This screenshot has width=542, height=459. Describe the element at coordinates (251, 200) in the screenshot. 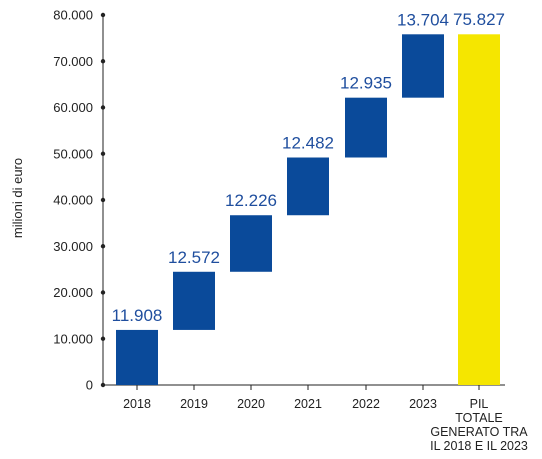

I see `data-label-2020: 12.226` at that location.